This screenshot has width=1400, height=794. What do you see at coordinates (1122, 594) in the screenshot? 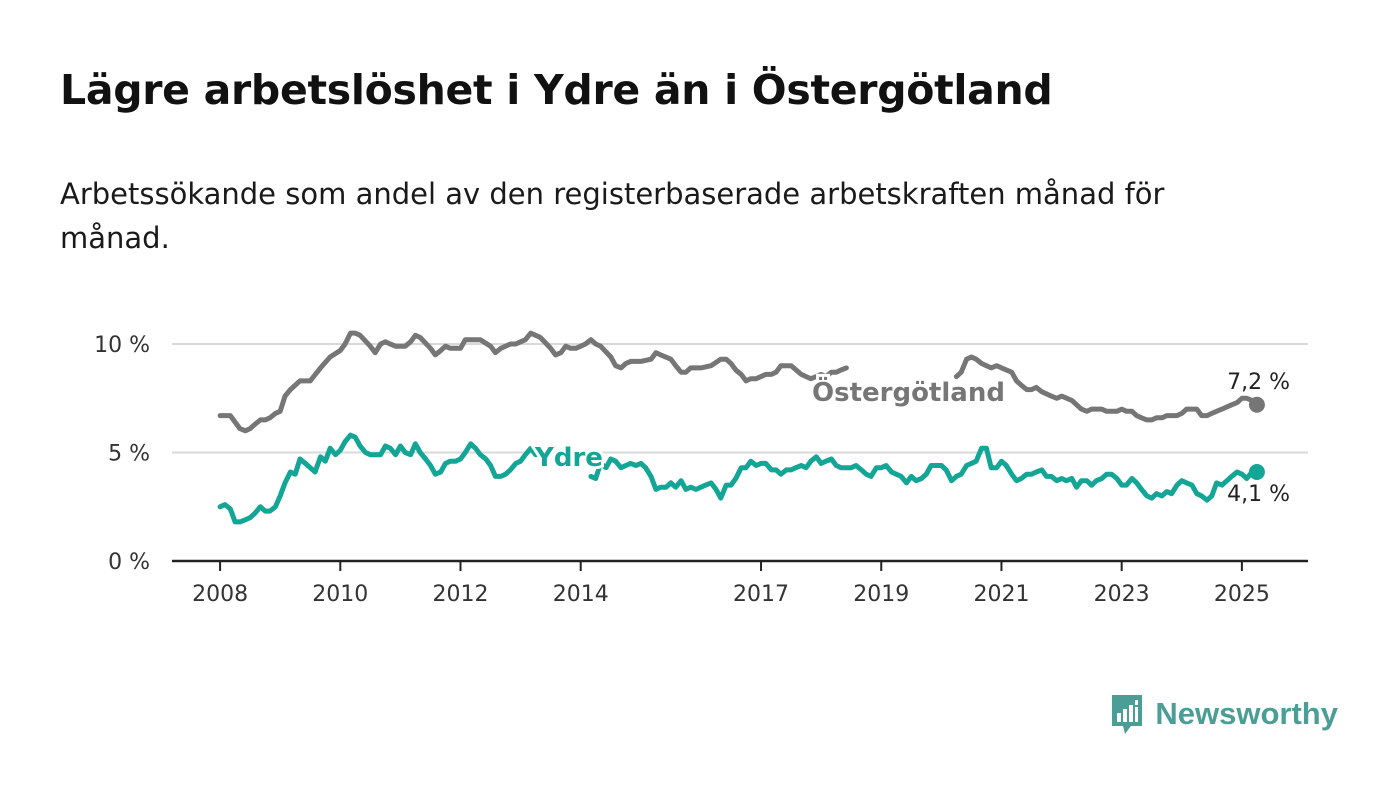
I see `x-tick-label: 2023` at bounding box center [1122, 594].